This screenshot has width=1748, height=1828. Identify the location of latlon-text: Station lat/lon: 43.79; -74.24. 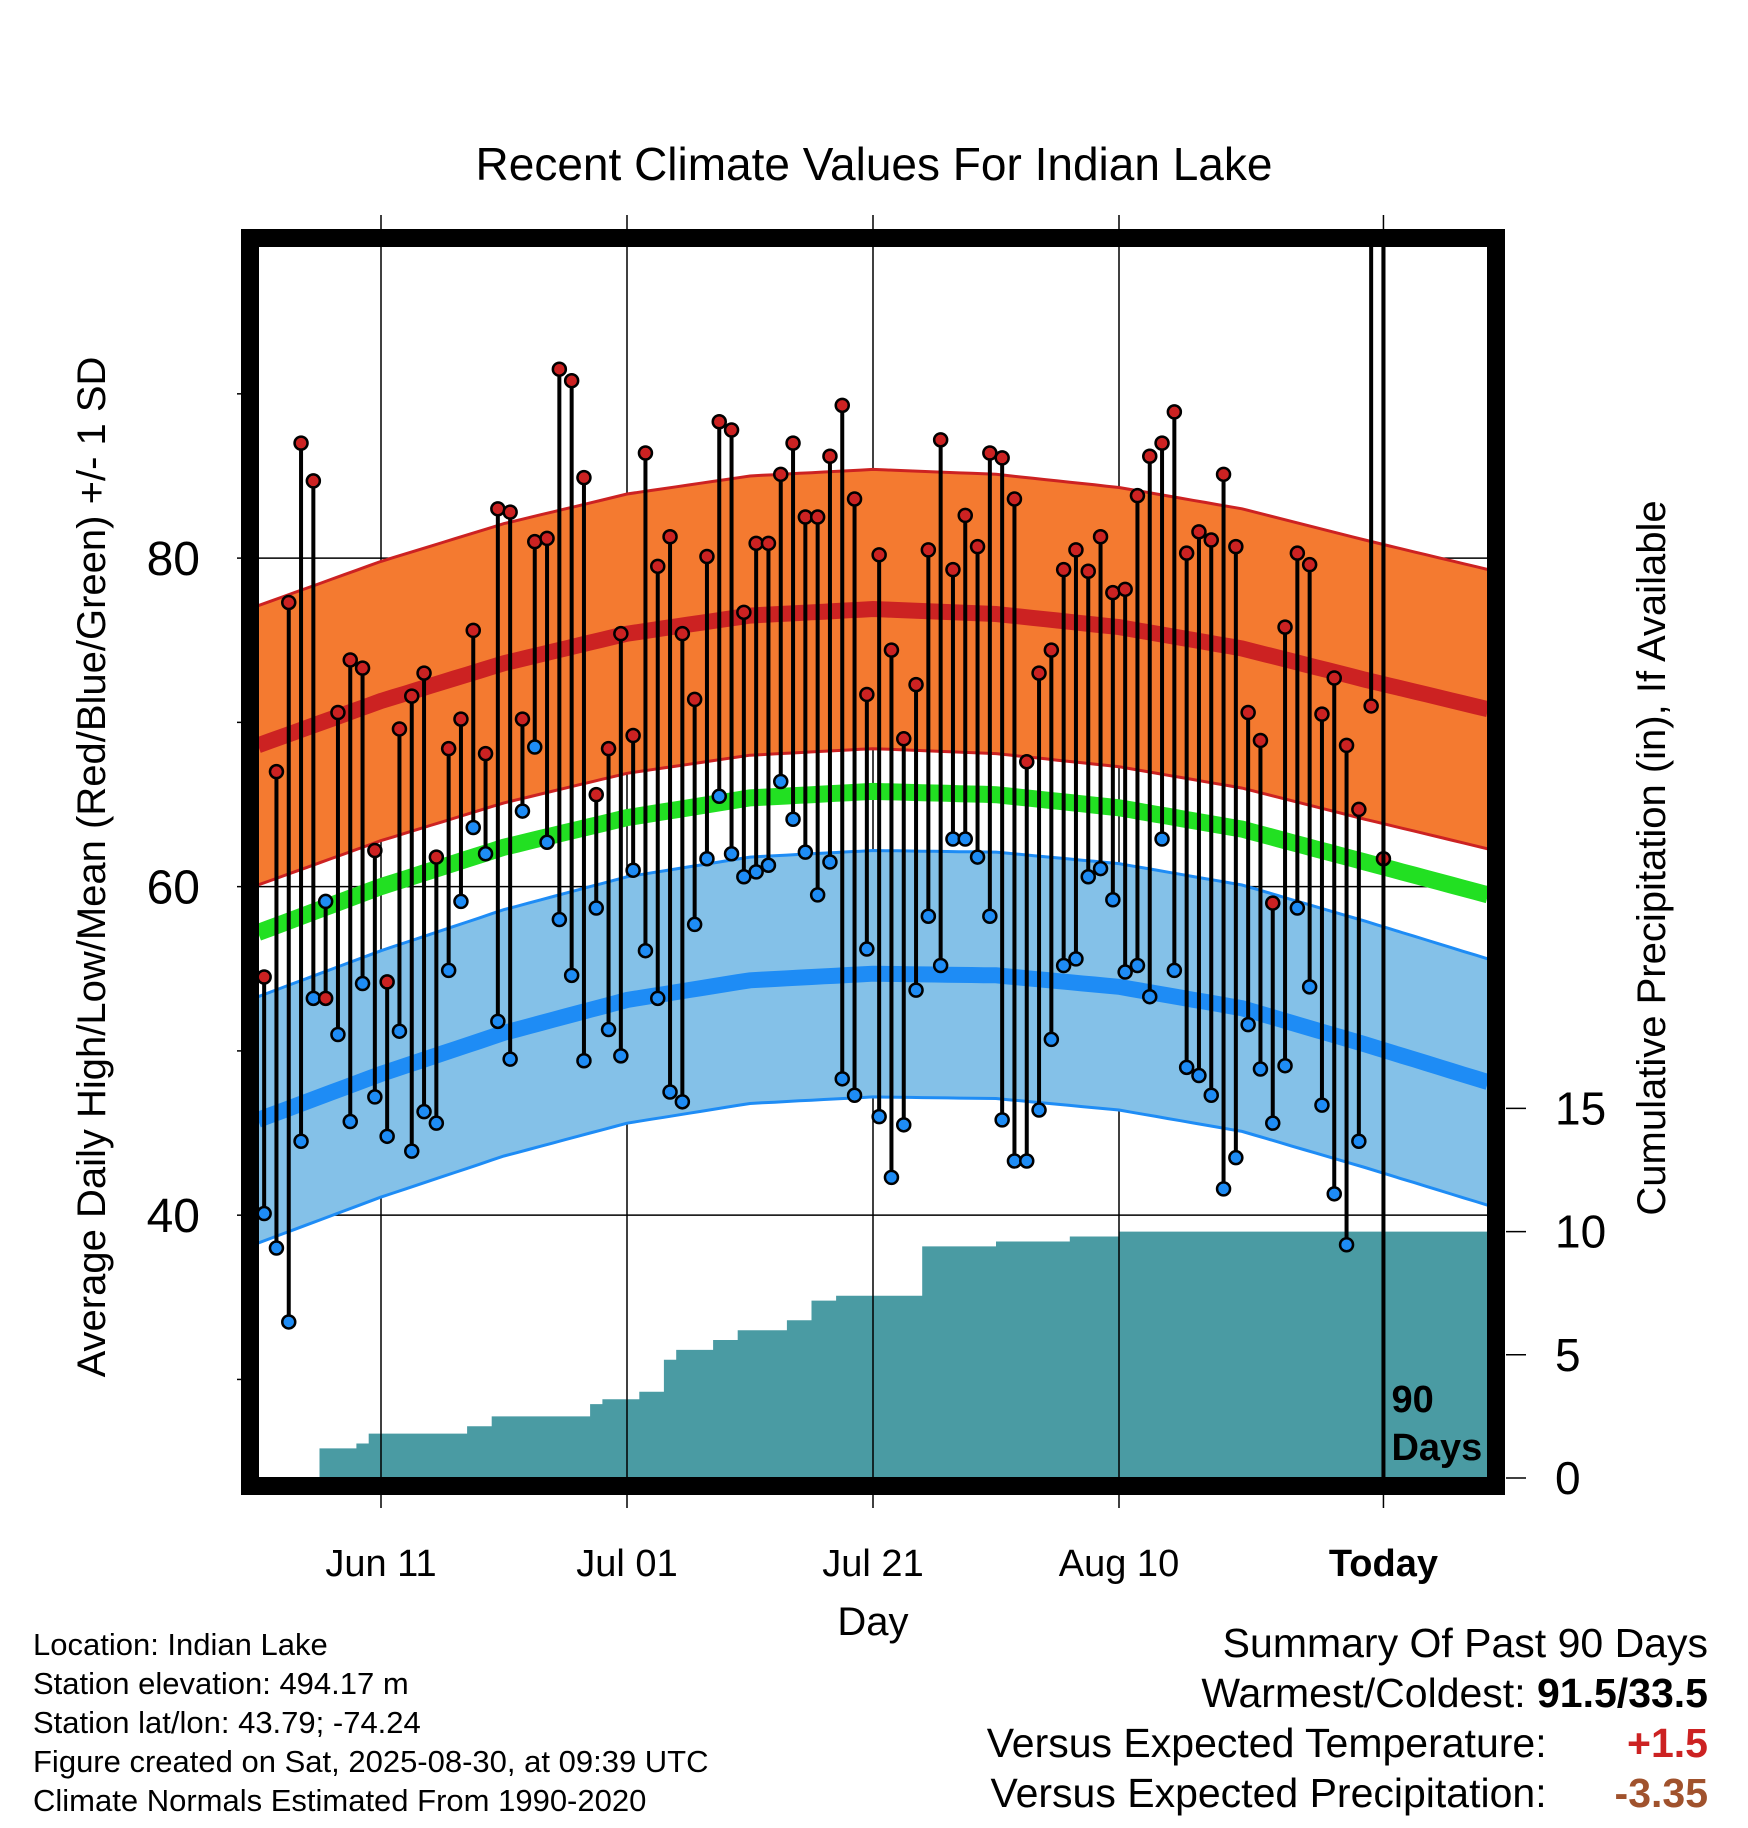
(227, 1722).